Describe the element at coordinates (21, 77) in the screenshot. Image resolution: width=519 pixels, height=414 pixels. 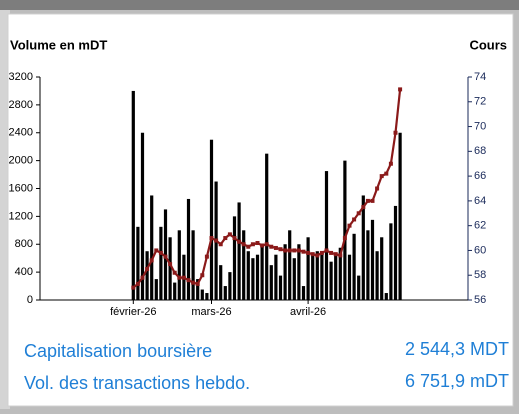
I see `y-tick-label: 3200` at that location.